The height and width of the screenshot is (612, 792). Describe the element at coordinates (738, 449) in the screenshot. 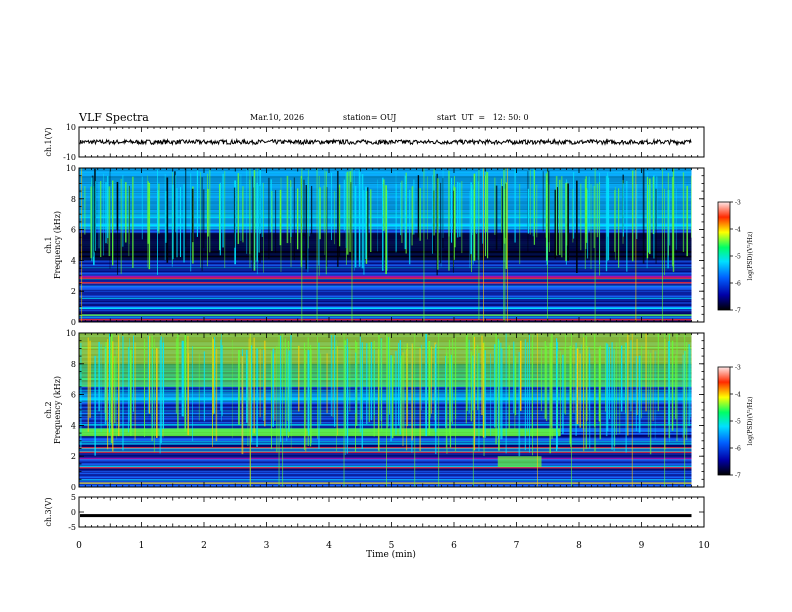

I see `colorbar-tick-label: -6` at that location.